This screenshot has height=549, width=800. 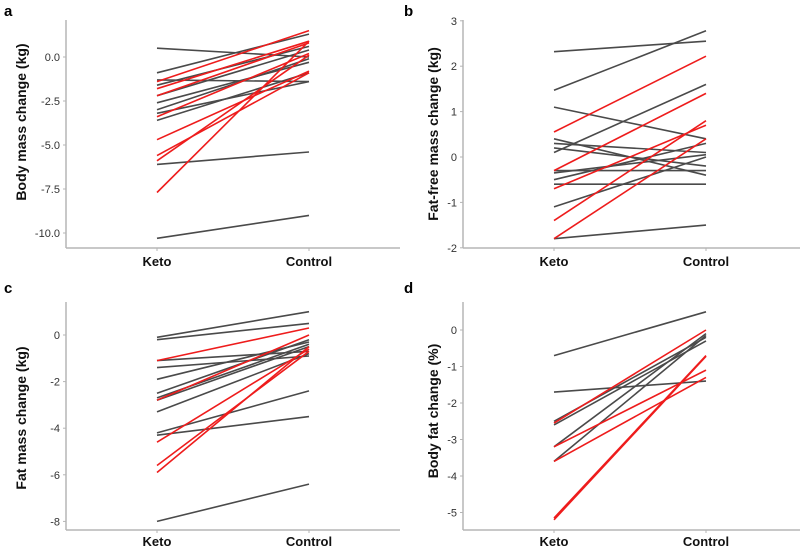 What do you see at coordinates (50, 102) in the screenshot?
I see `y-tick-label-a-1: -2.5` at bounding box center [50, 102].